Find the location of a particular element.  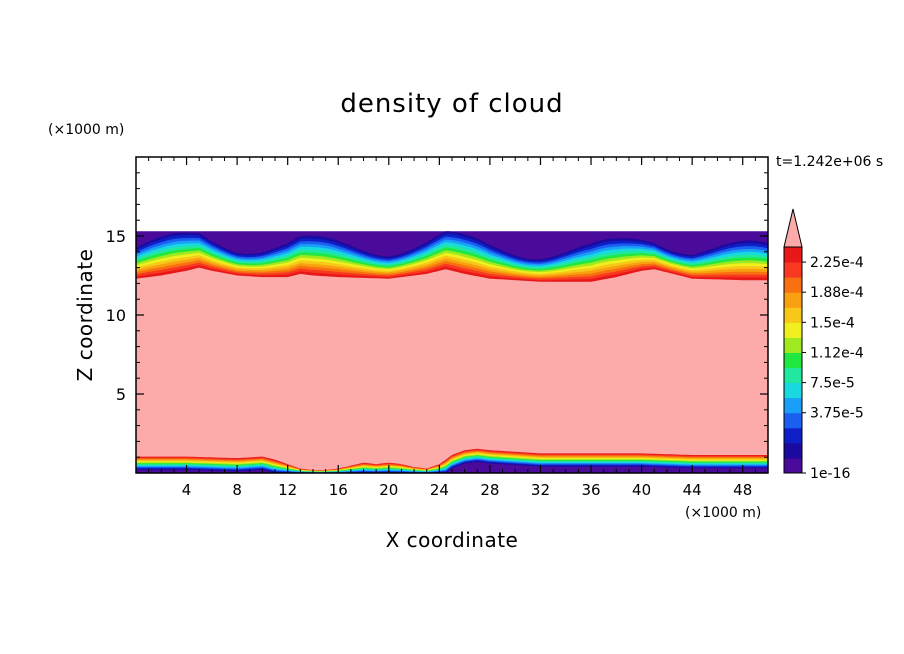

x-tick-label: 24 is located at coordinates (439, 490).